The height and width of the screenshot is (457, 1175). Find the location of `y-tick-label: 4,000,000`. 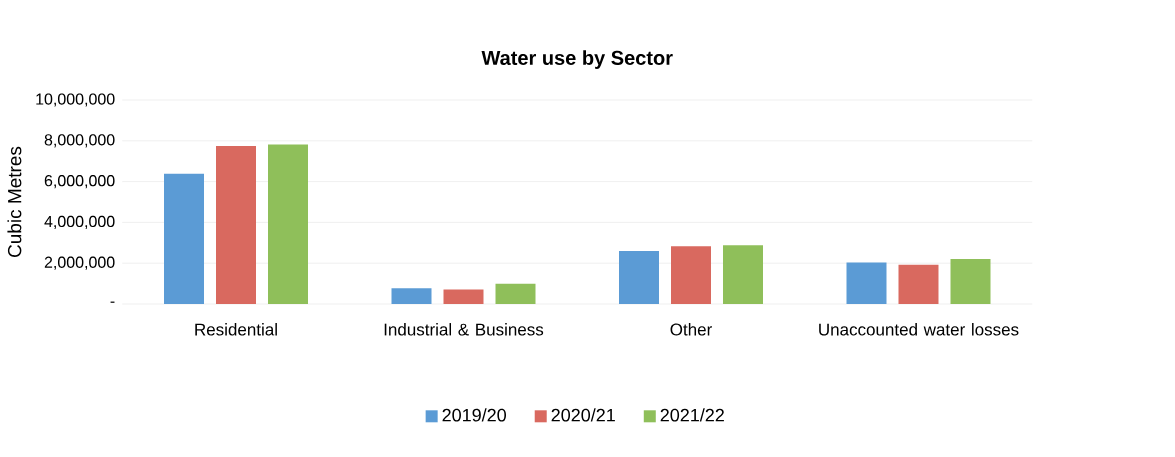

y-tick-label: 4,000,000 is located at coordinates (79, 222).